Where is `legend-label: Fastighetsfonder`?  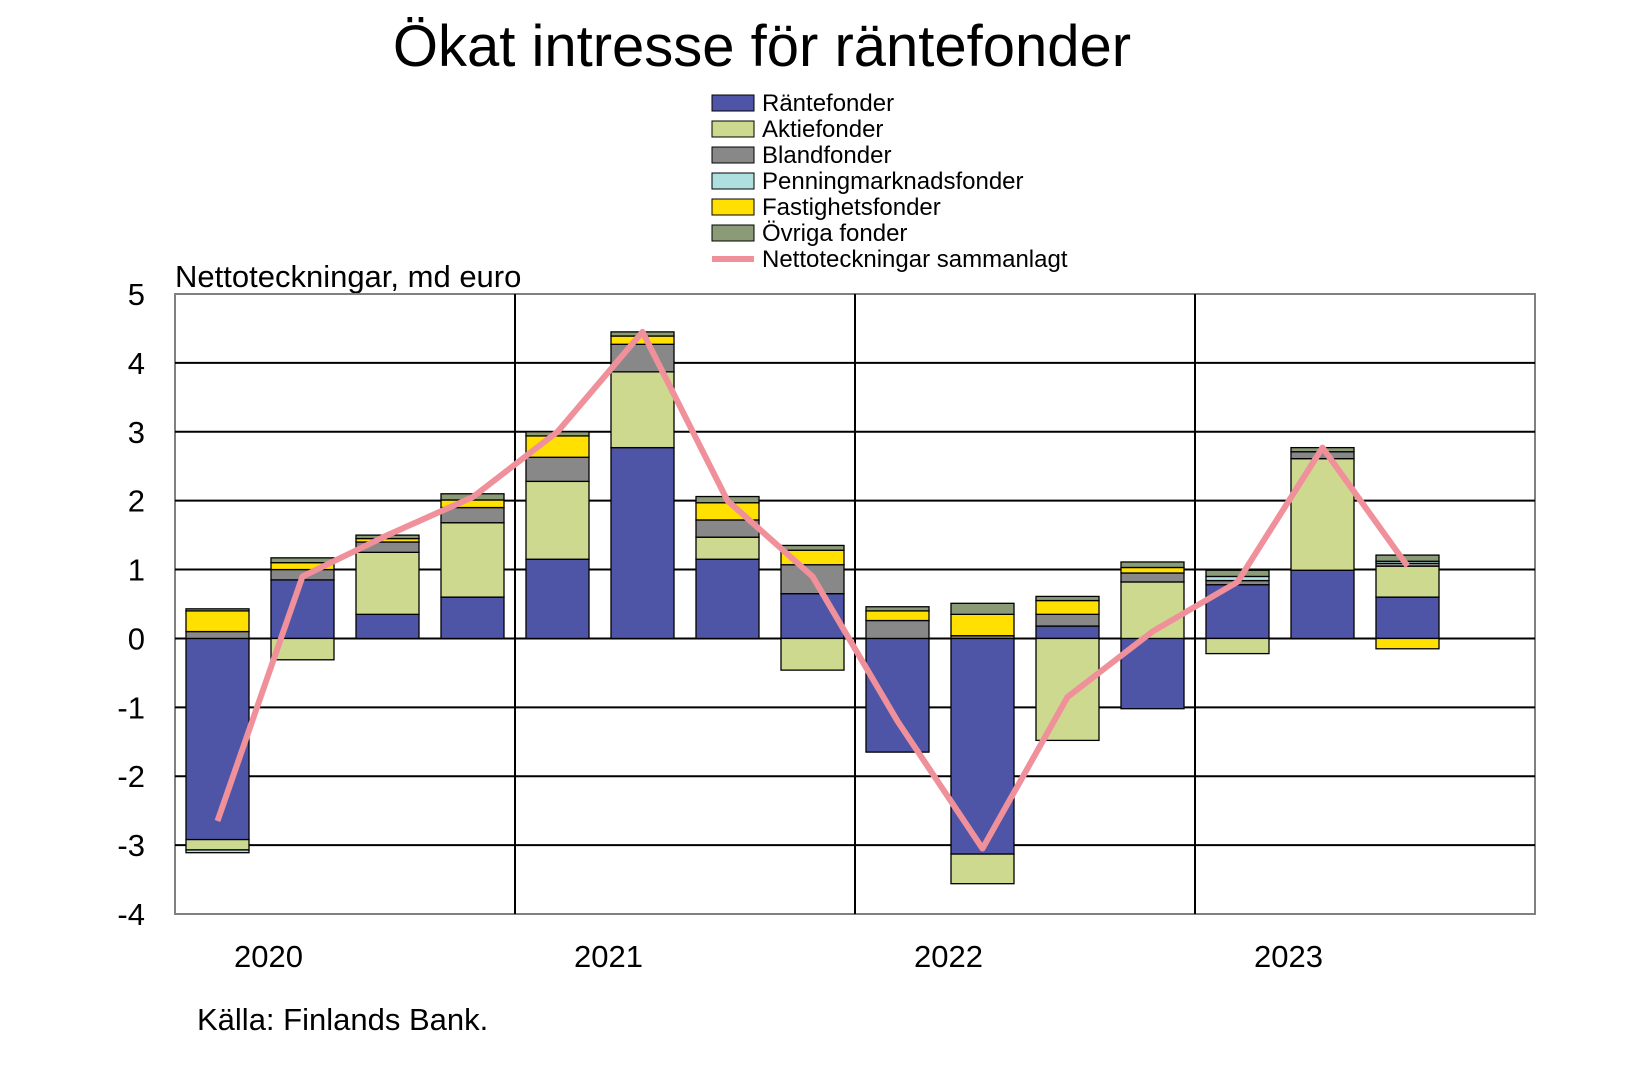
legend-label: Fastighetsfonder is located at coordinates (851, 207).